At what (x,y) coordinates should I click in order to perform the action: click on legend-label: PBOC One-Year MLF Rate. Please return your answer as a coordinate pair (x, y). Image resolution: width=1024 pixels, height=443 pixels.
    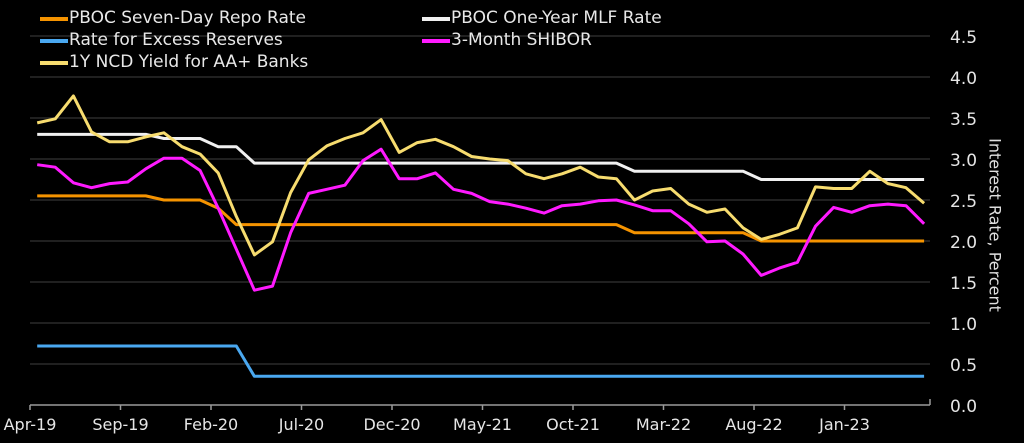
    Looking at the image, I should click on (556, 18).